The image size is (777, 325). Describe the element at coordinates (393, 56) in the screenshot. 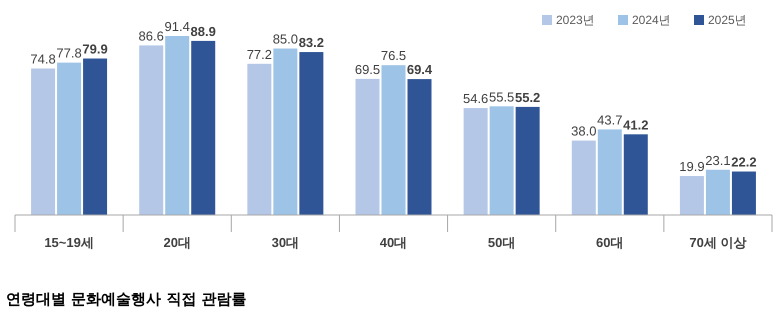

I see `data-label: 76.5` at that location.